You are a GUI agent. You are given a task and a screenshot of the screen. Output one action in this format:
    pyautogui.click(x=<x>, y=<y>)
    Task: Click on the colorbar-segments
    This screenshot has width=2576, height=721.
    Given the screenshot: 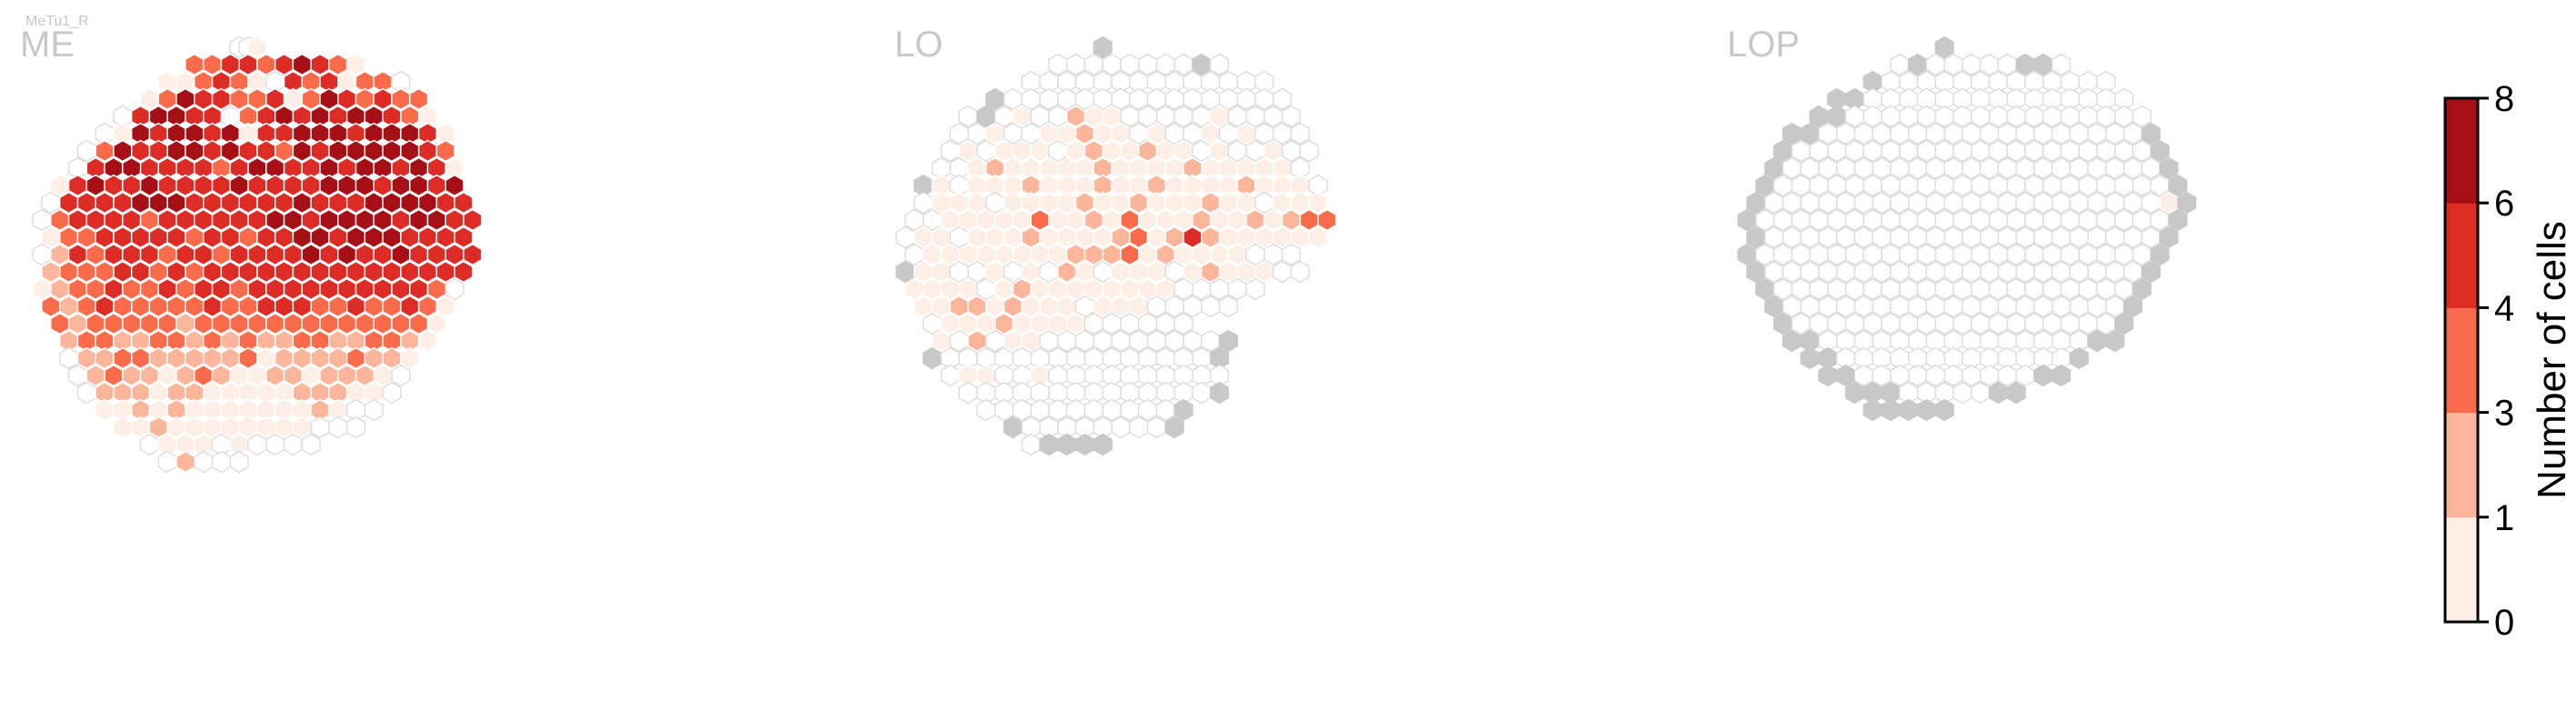 What is the action you would take?
    pyautogui.click(x=2461, y=360)
    